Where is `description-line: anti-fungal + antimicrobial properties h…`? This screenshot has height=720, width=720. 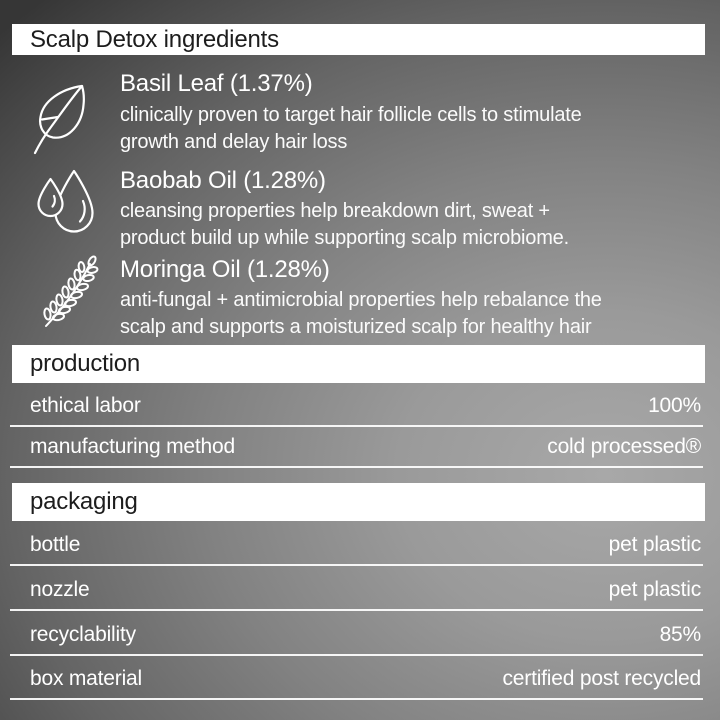
description-line: anti-fungal + antimicrobial properties h… is located at coordinates (361, 300).